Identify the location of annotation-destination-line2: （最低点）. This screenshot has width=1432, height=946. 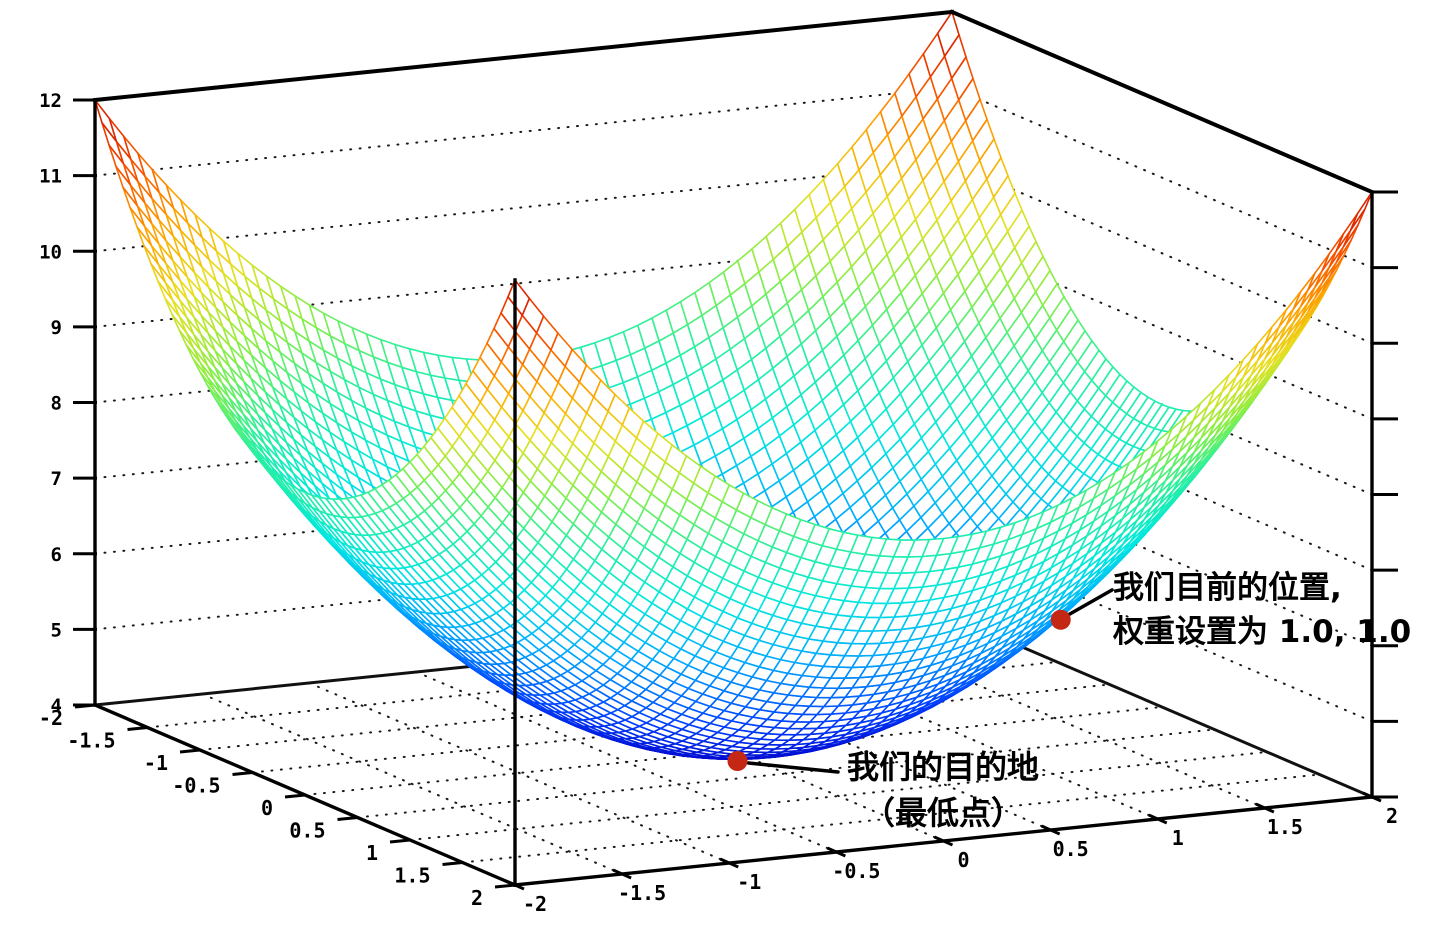
(942, 813).